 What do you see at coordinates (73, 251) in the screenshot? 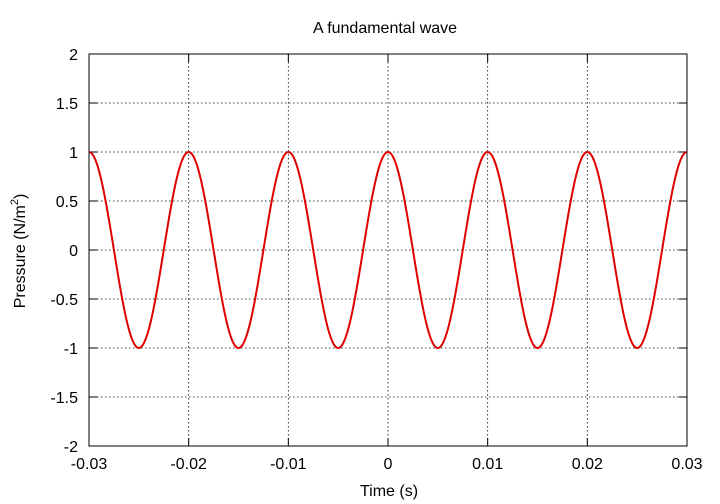
I see `y-tick-label: 0` at bounding box center [73, 251].